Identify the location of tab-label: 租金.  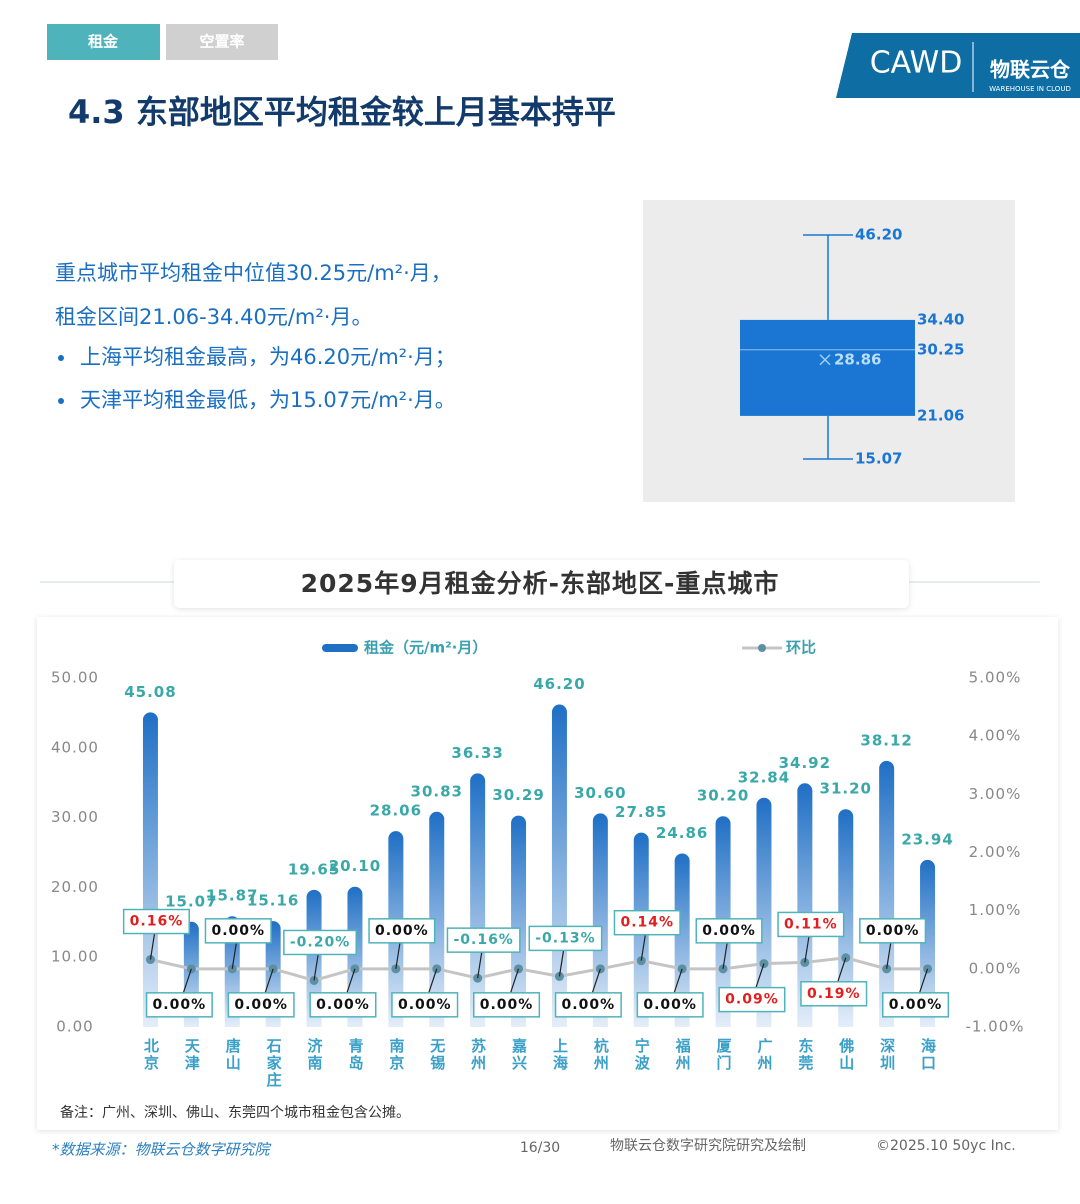
(103, 42).